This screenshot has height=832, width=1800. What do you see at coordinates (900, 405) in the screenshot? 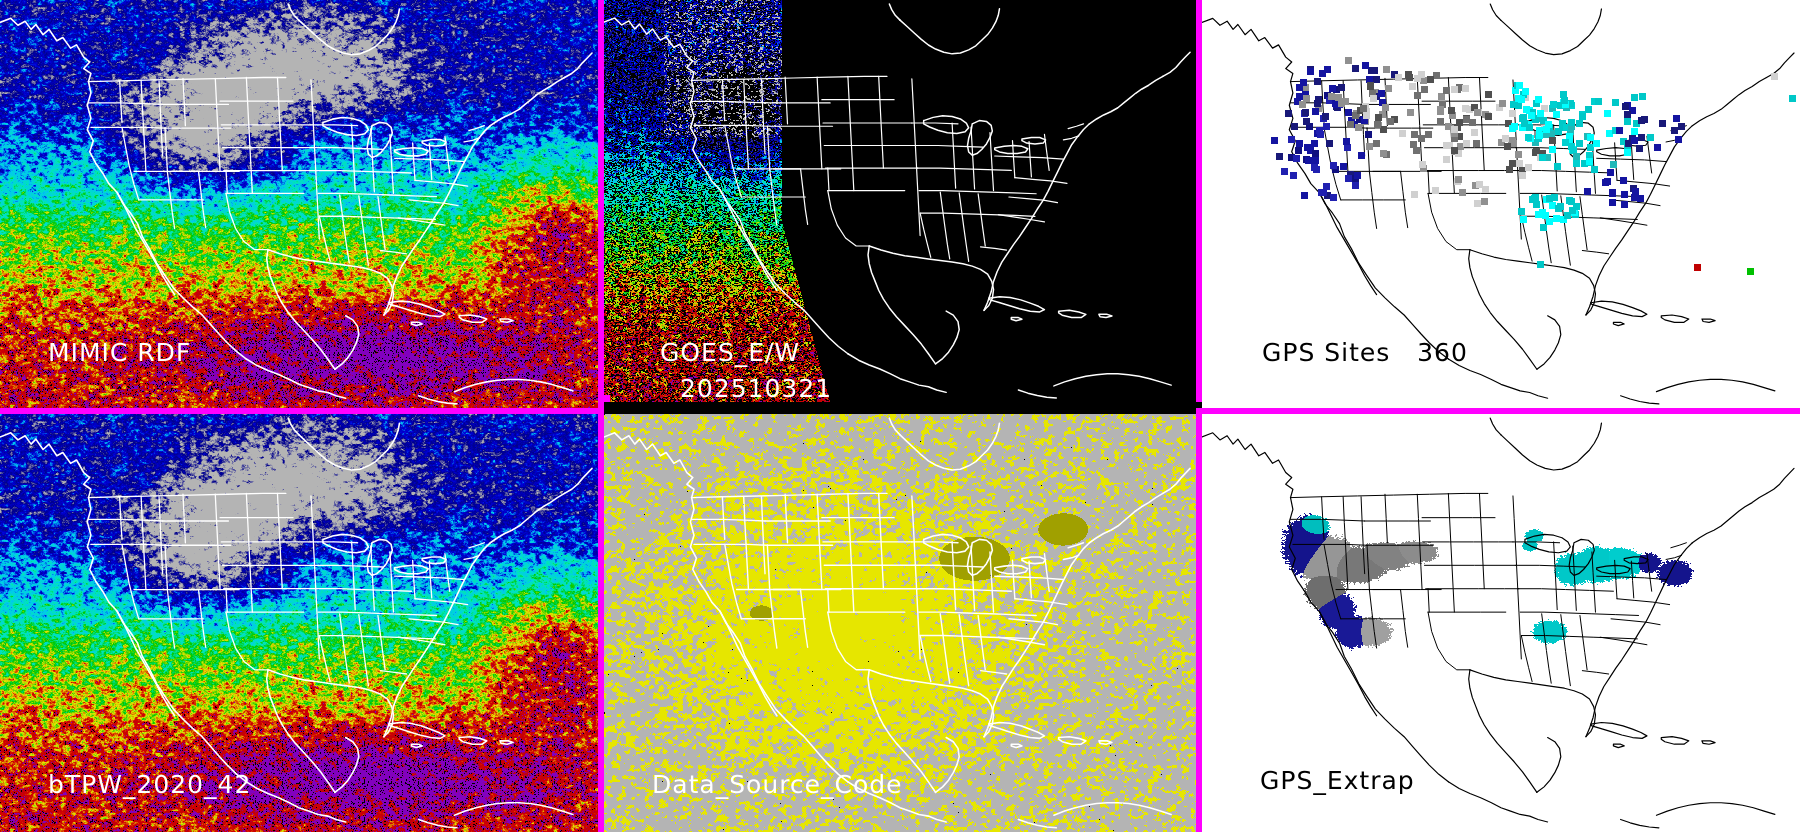
I see `goes-timestamp-strip` at bounding box center [900, 405].